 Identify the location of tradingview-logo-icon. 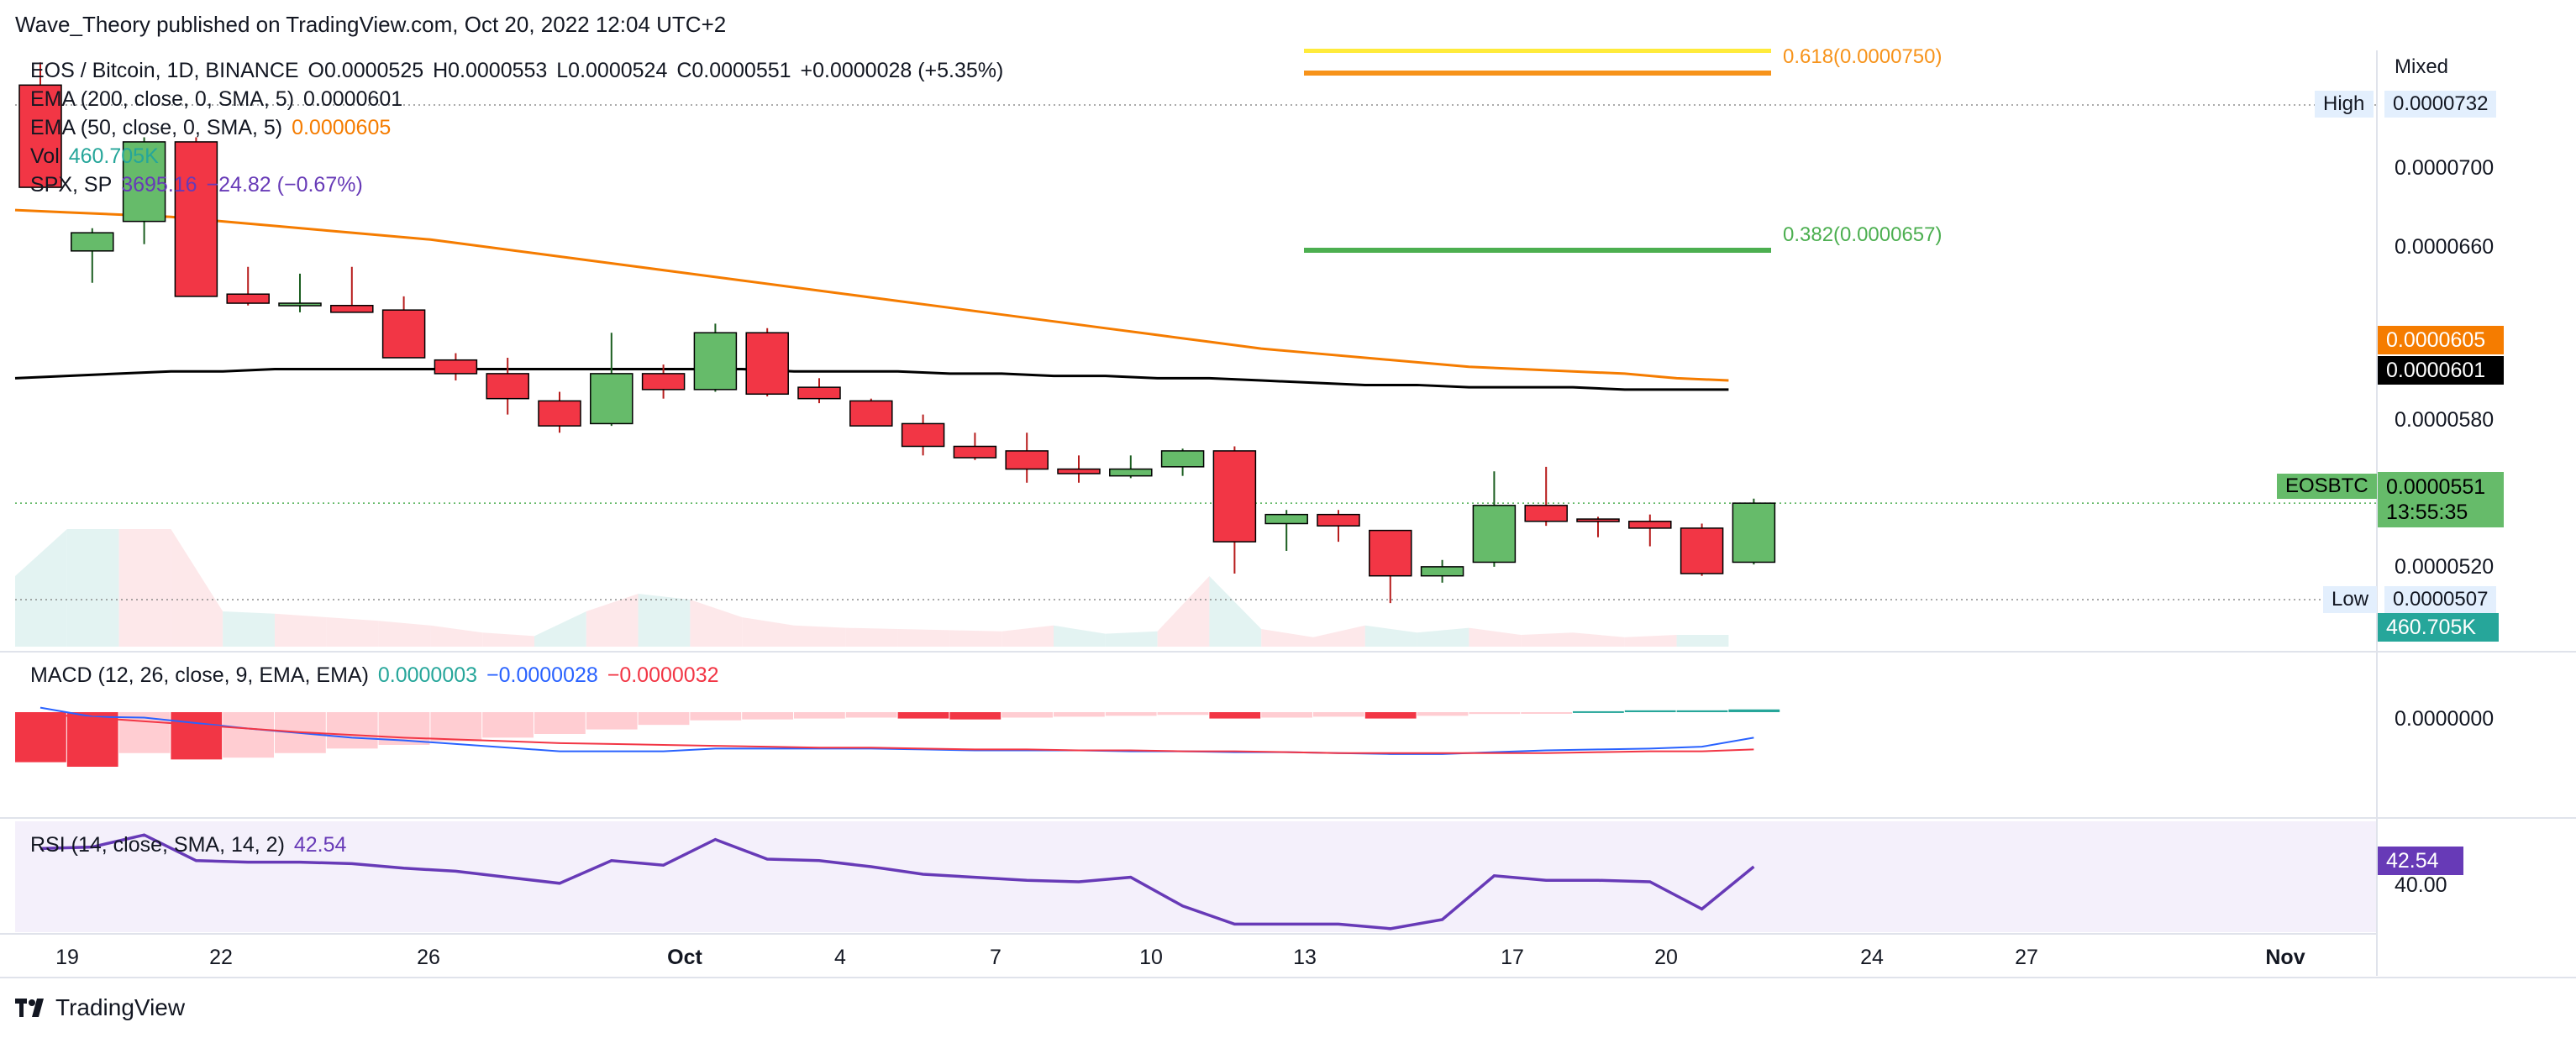
(30, 1008).